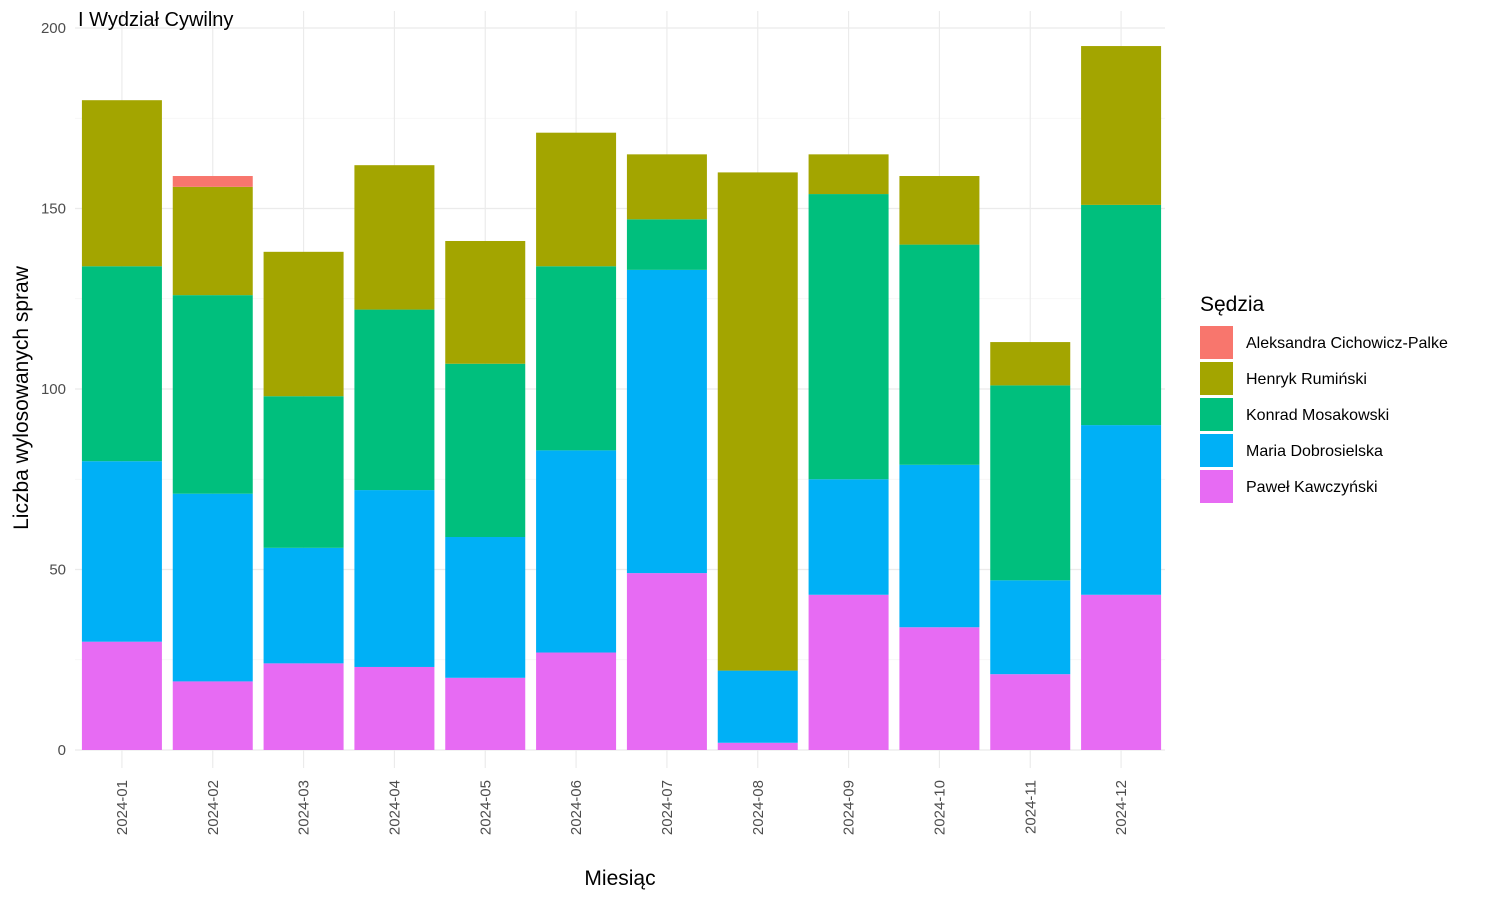 This screenshot has height=900, width=1500. Describe the element at coordinates (576, 807) in the screenshot. I see `x-tick-label: 2024-06` at that location.